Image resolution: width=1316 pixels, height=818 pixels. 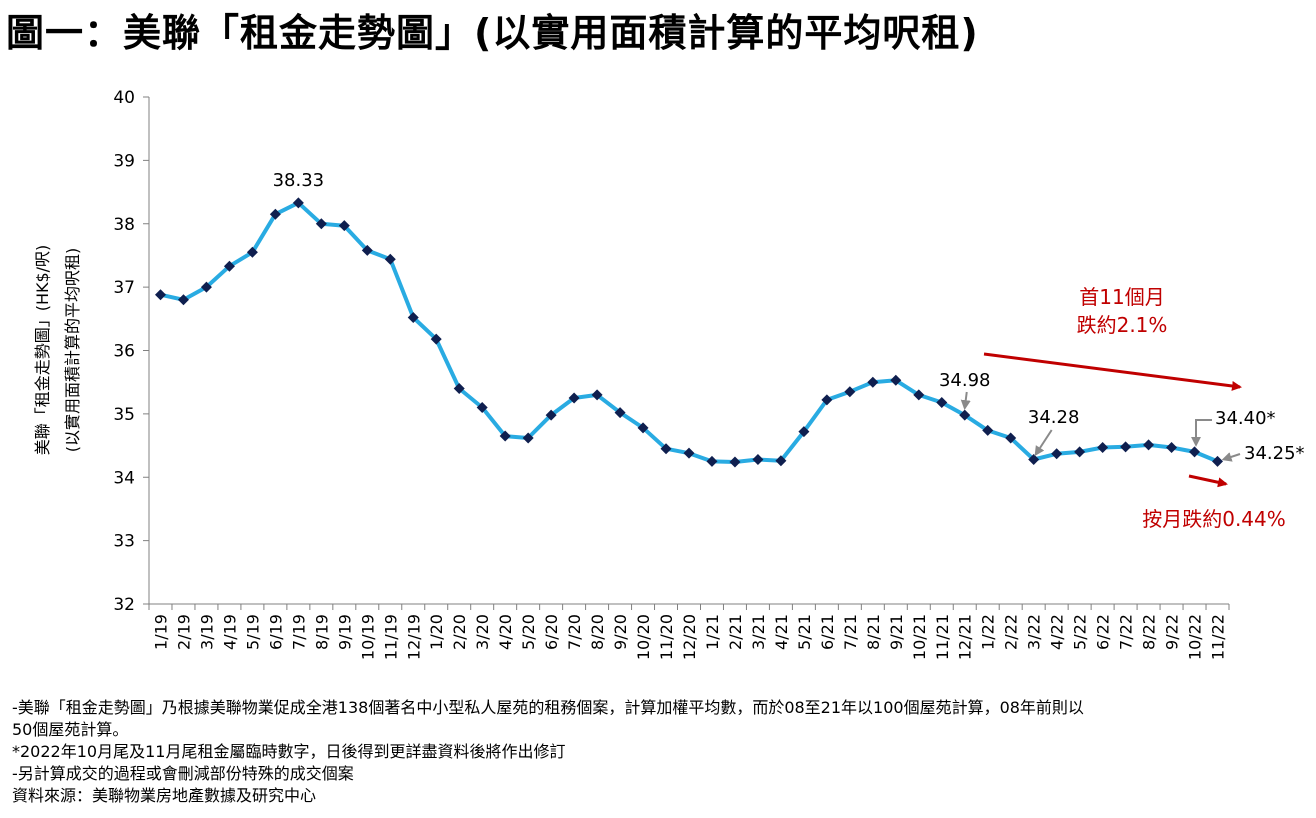 What do you see at coordinates (850, 632) in the screenshot?
I see `x-tick-label: 7/21` at bounding box center [850, 632].